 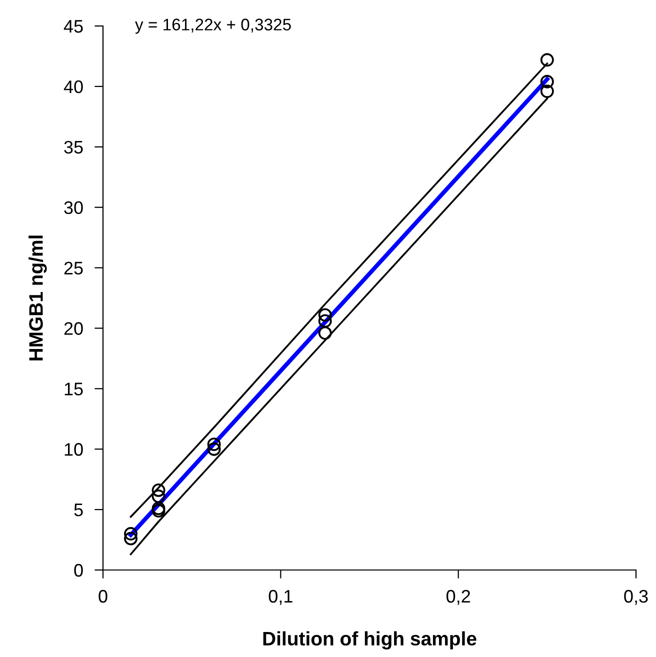 I want to click on y-tick-label: 30, so click(x=73, y=207).